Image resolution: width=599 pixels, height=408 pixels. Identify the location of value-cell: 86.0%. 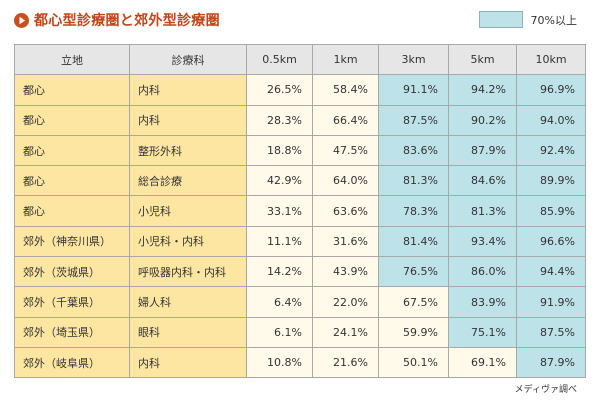
(482, 272).